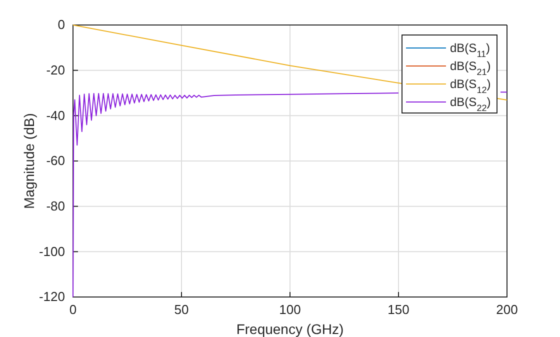 This screenshot has width=560, height=337. I want to click on y-tick-label: -60, so click(55, 160).